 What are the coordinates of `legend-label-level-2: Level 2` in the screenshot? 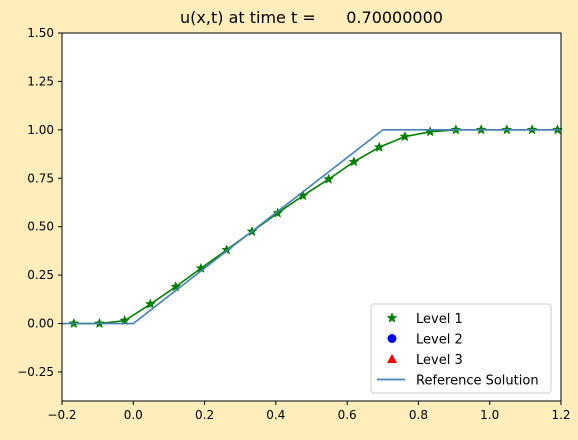 It's located at (439, 340).